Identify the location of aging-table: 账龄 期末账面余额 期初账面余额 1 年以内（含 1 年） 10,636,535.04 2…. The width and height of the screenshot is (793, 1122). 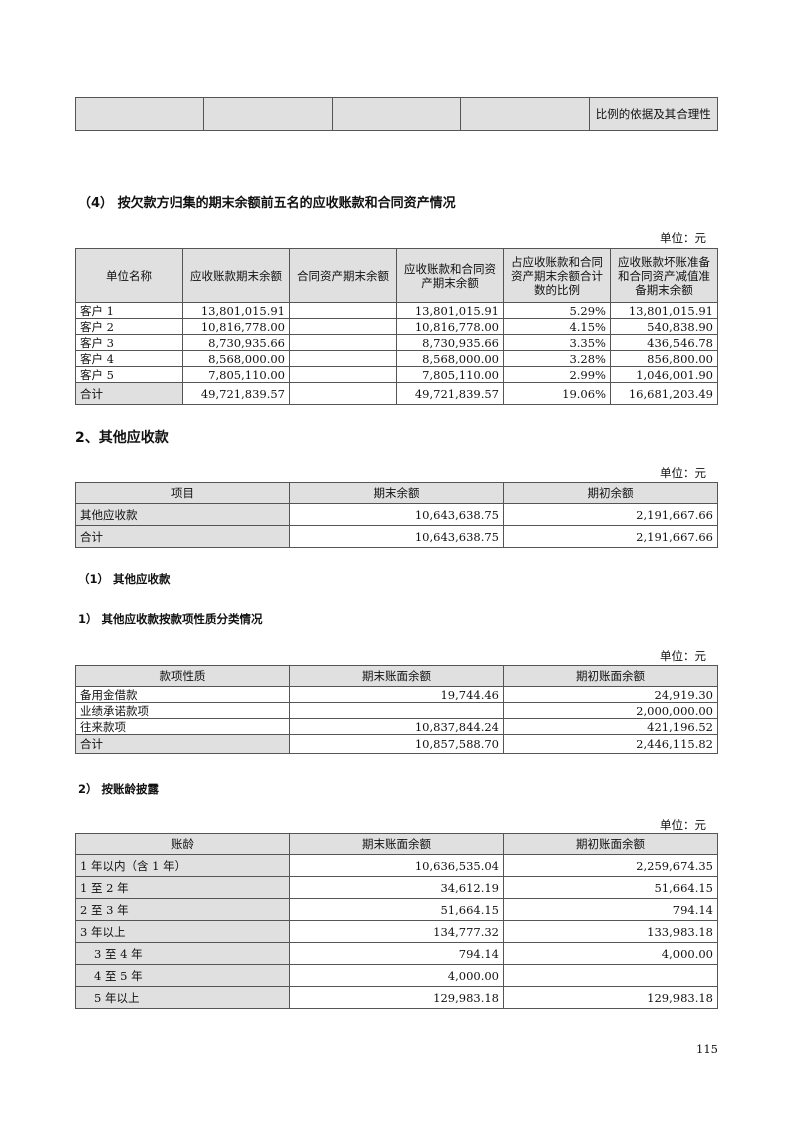
(396, 921).